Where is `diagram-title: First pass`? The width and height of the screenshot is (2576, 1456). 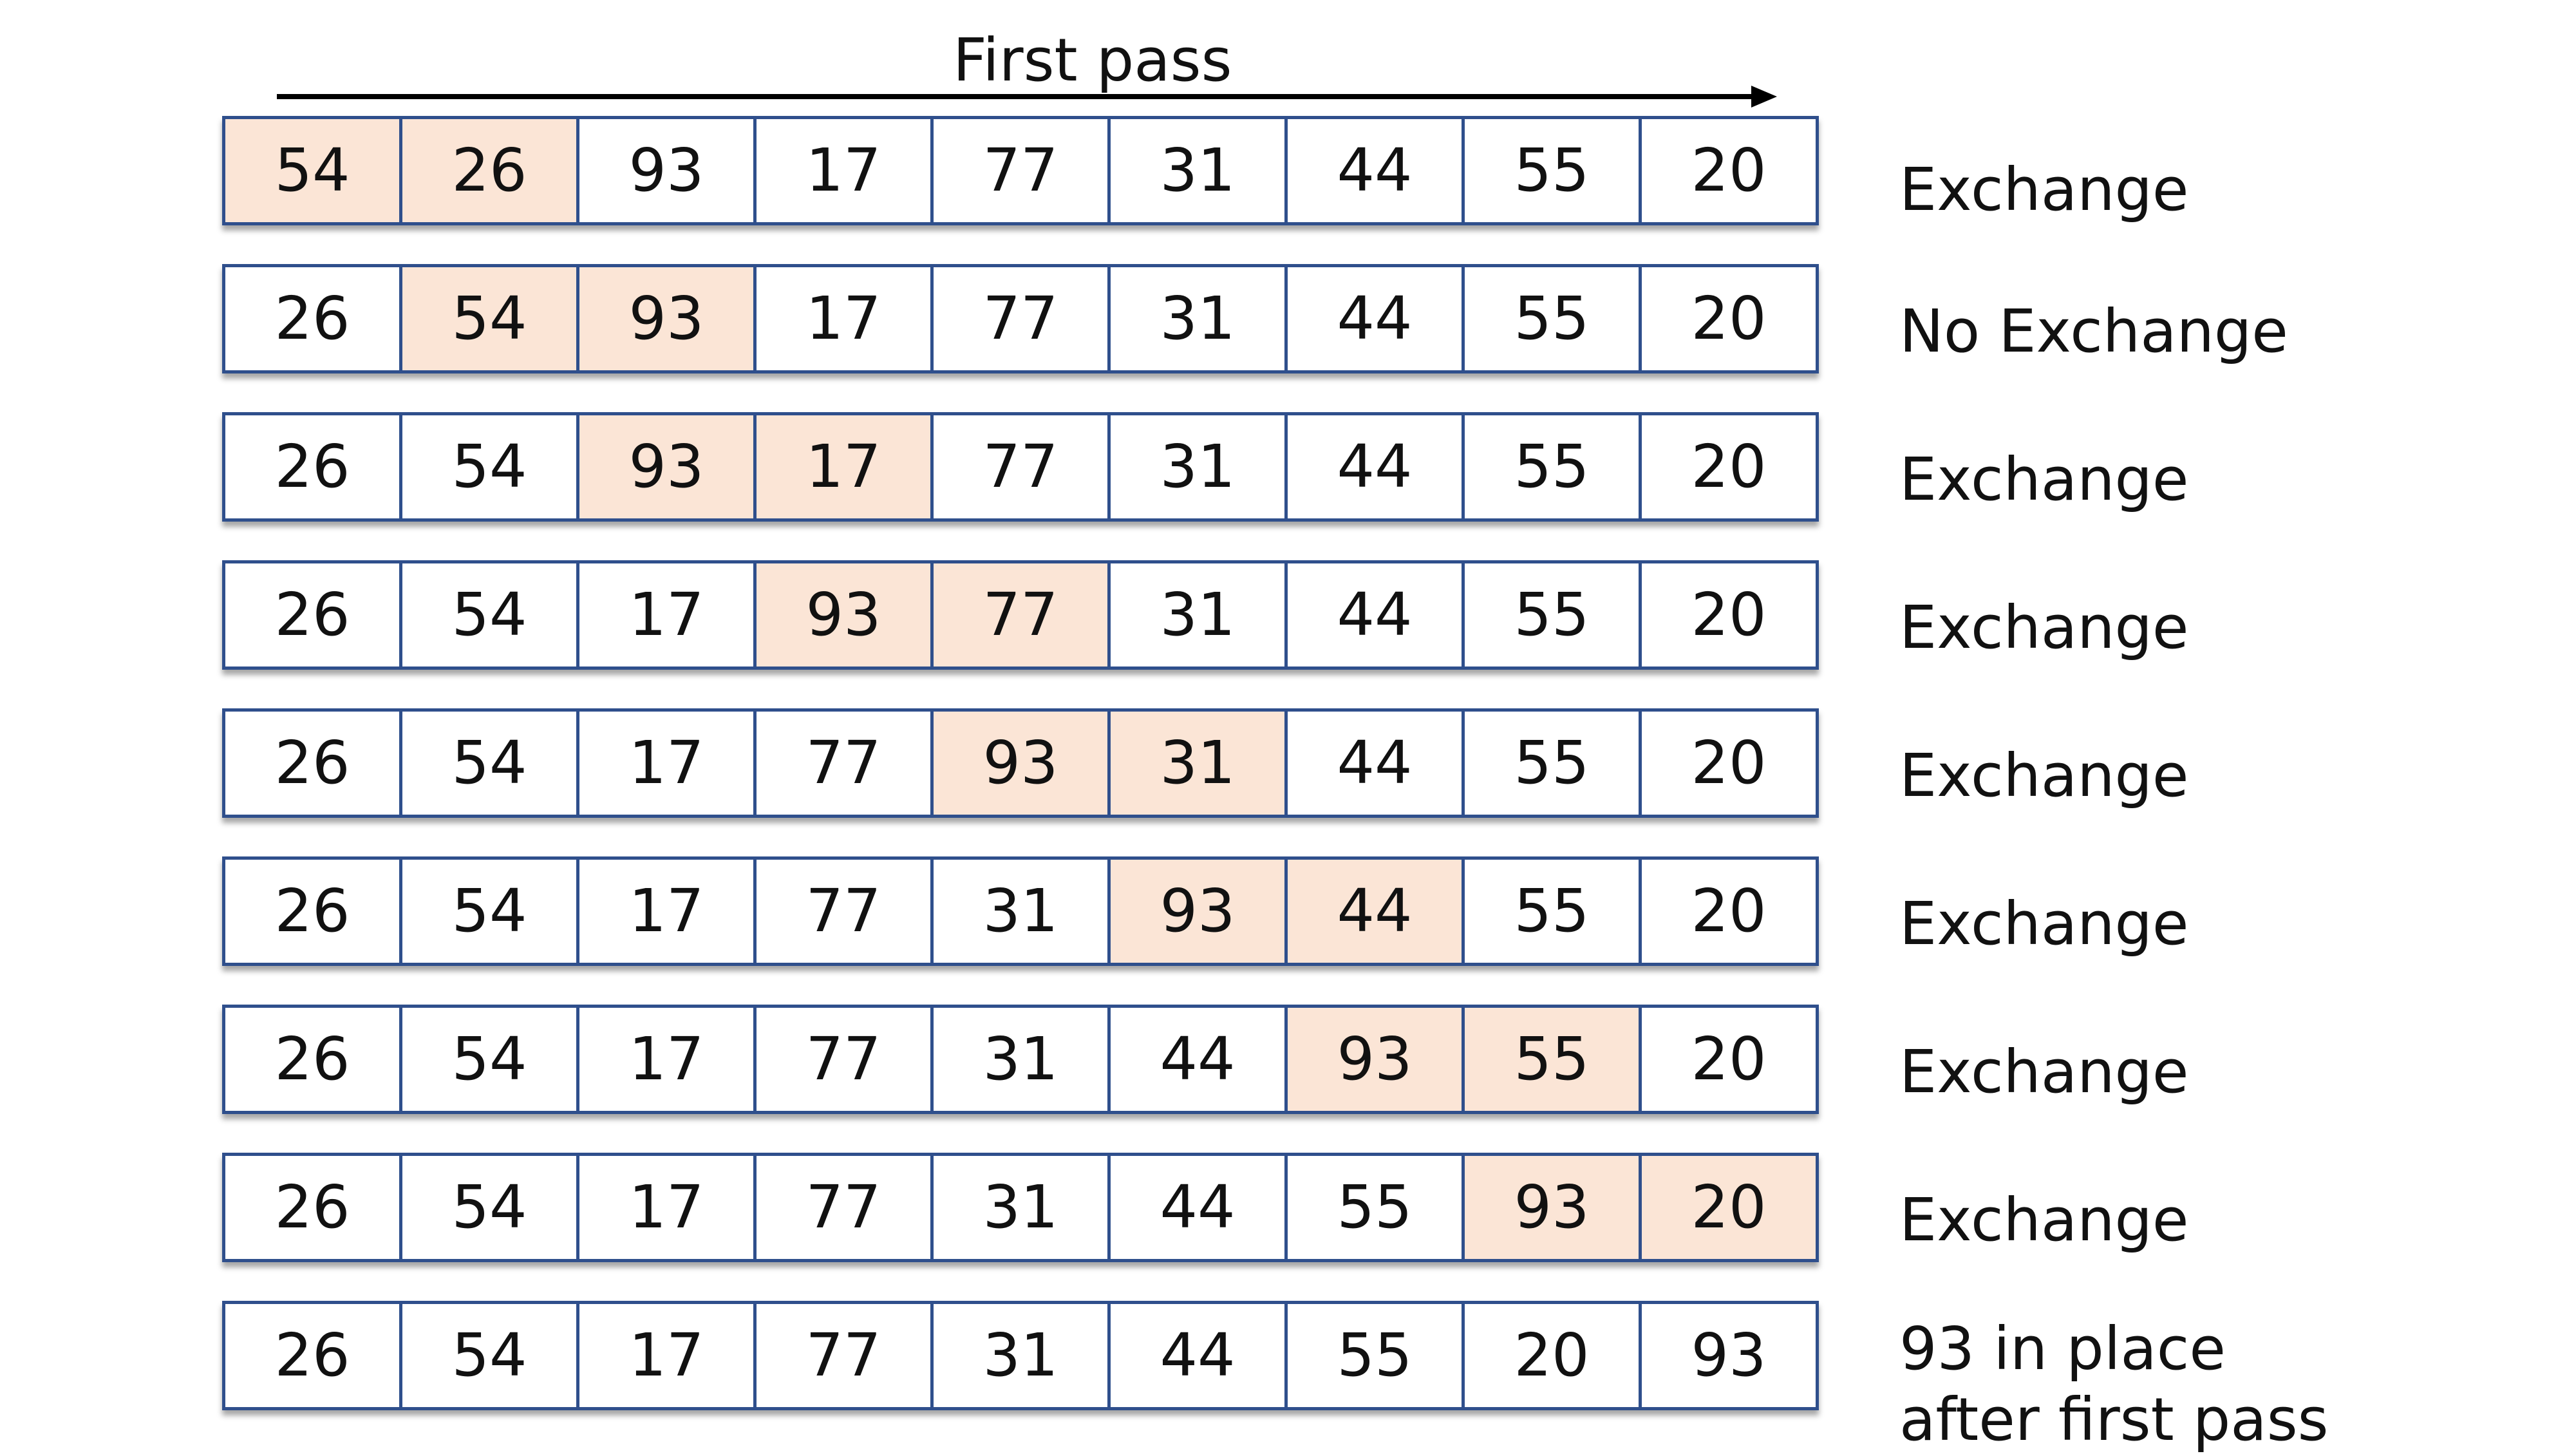 diagram-title: First pass is located at coordinates (1092, 60).